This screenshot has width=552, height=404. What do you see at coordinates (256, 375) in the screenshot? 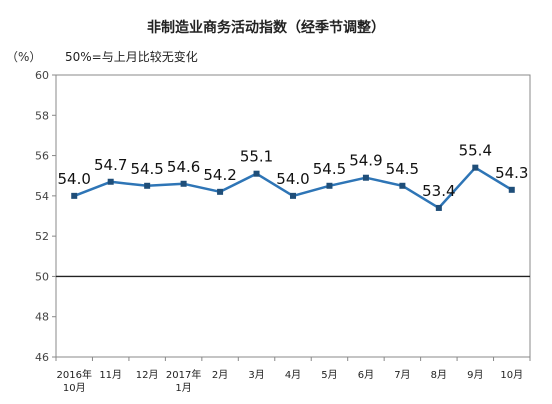
I see `x-tick-label: 3月` at bounding box center [256, 375].